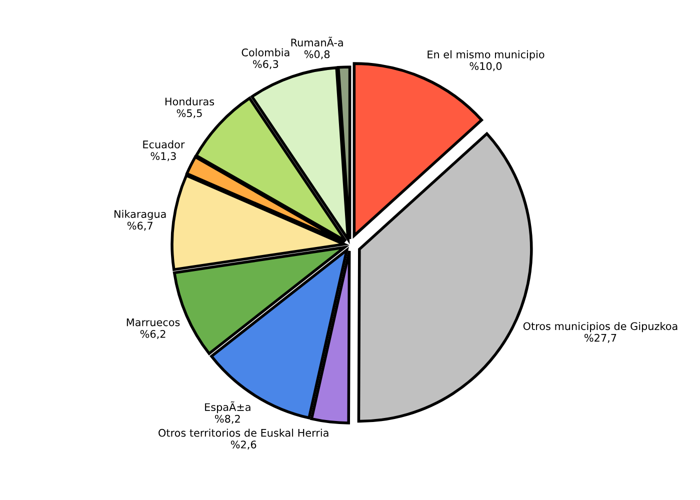 The width and height of the screenshot is (700, 500). Describe the element at coordinates (189, 113) in the screenshot. I see `data-label: %5,5` at that location.